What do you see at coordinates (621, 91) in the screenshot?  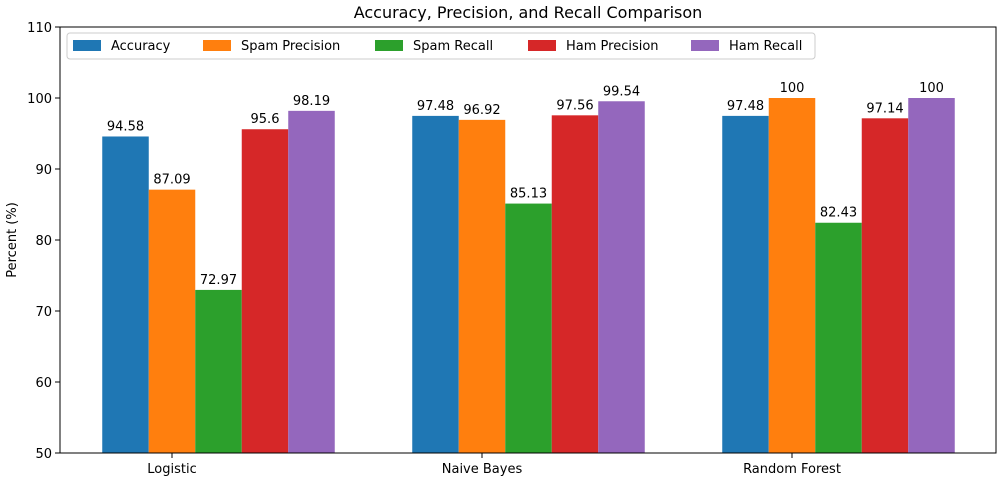 I see `data-label: 99.54` at bounding box center [621, 91].